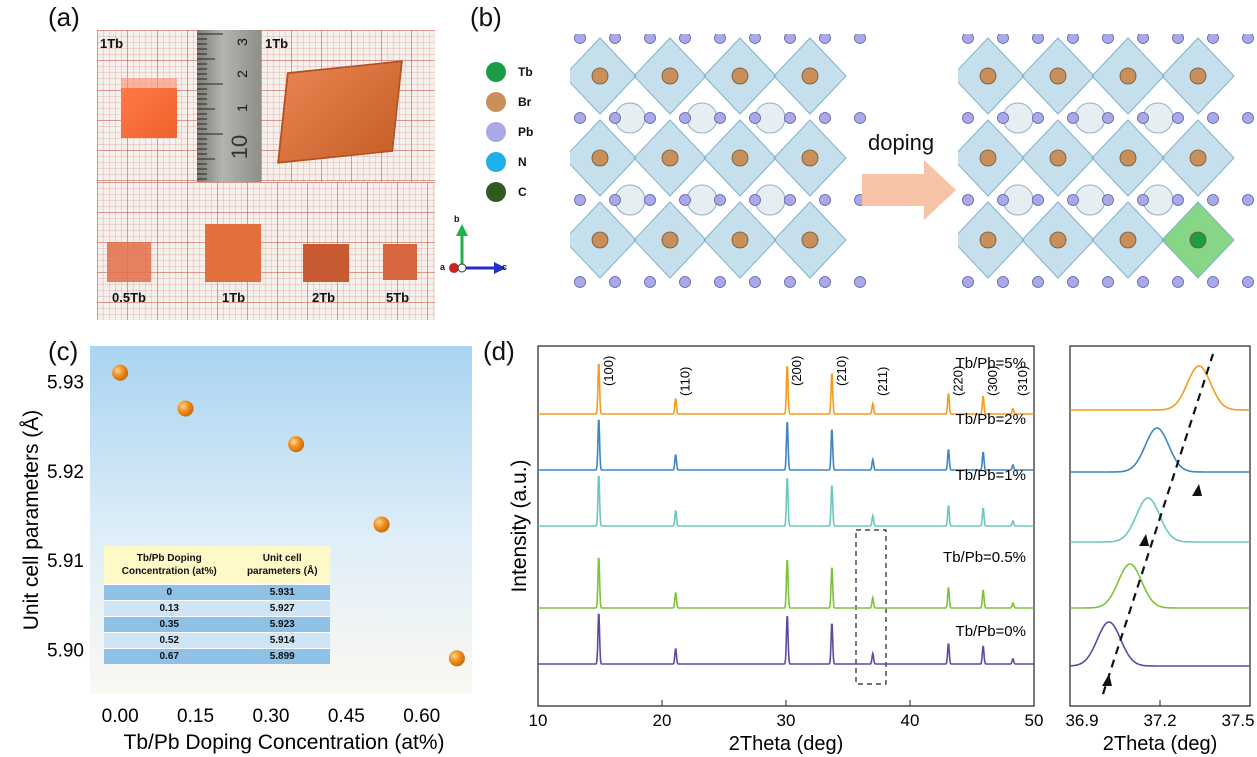 The height and width of the screenshot is (757, 1257). I want to click on sample-label-0-5tb: 0.5Tb, so click(129, 297).